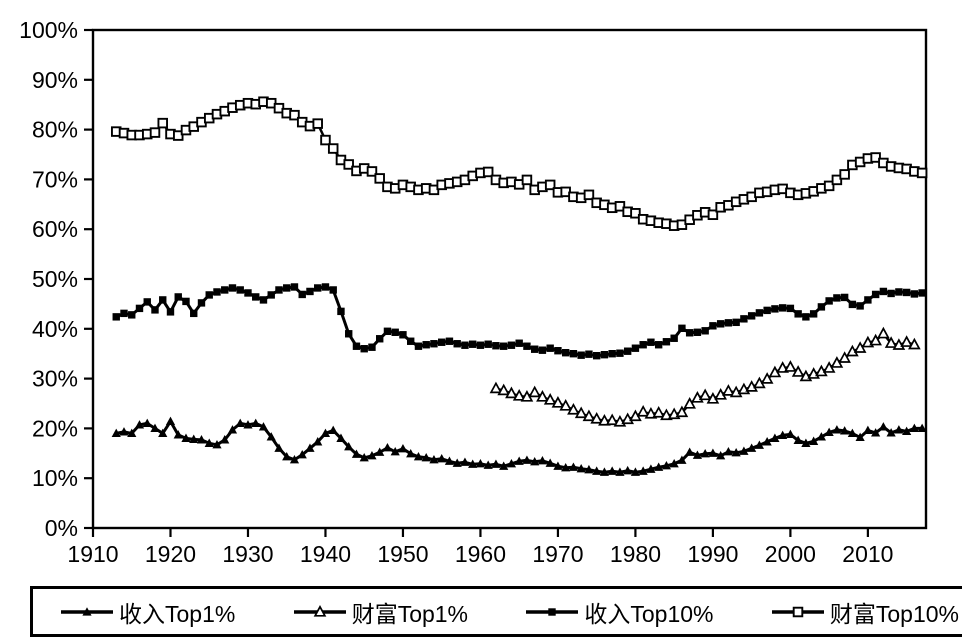  I want to click on legend: 收入Top1% 财富Top1% 收入Top10% 财富Top10%, so click(496, 611).